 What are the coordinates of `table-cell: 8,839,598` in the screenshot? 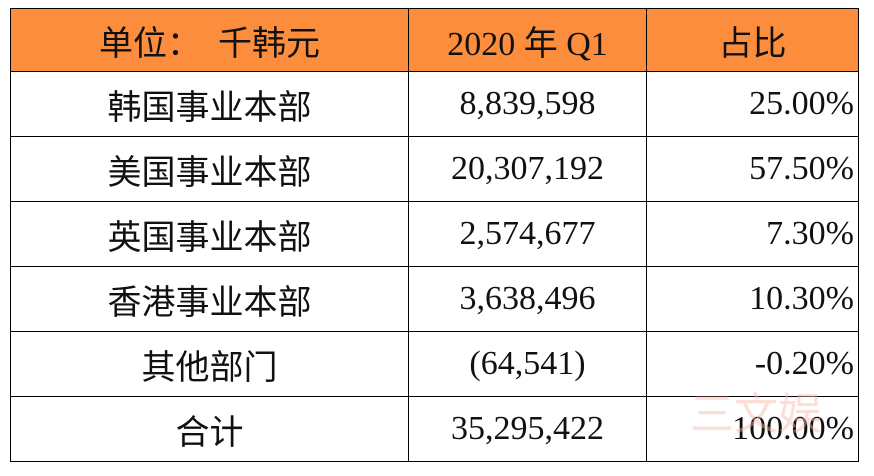 It's located at (527, 104).